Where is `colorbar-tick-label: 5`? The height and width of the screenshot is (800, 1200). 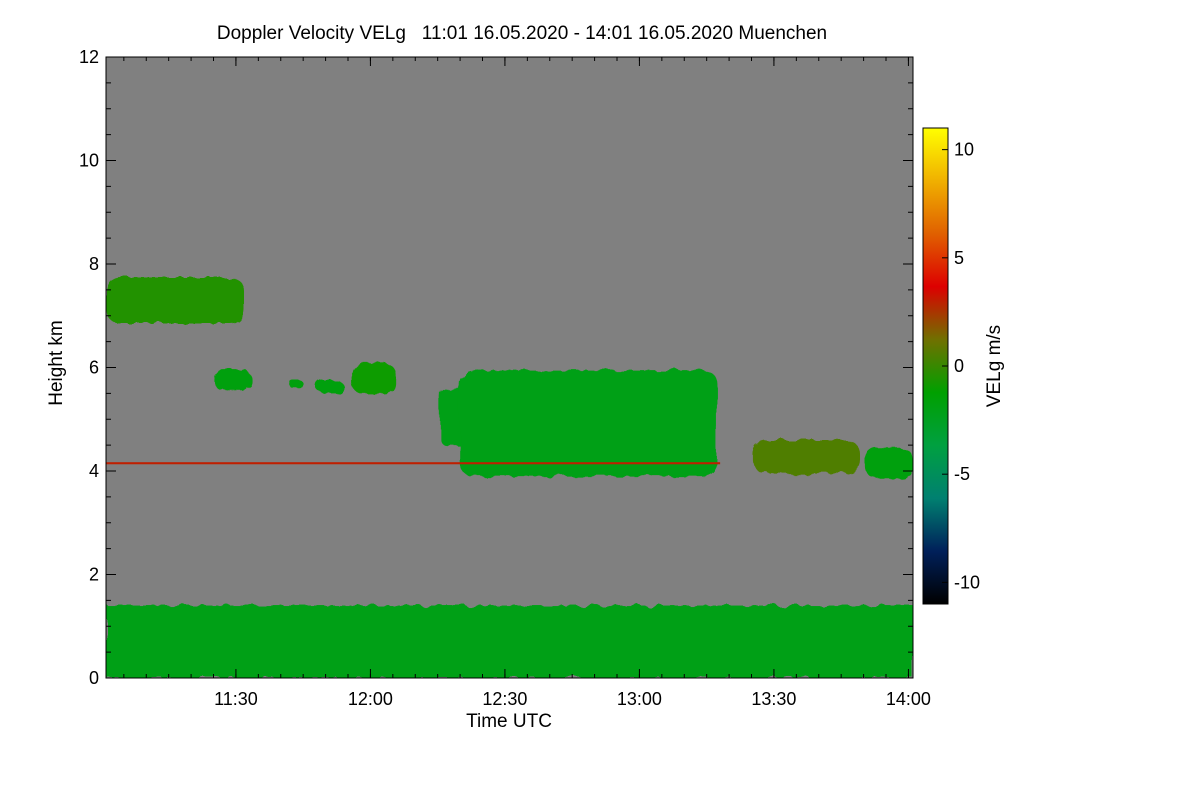
colorbar-tick-label: 5 is located at coordinates (959, 258).